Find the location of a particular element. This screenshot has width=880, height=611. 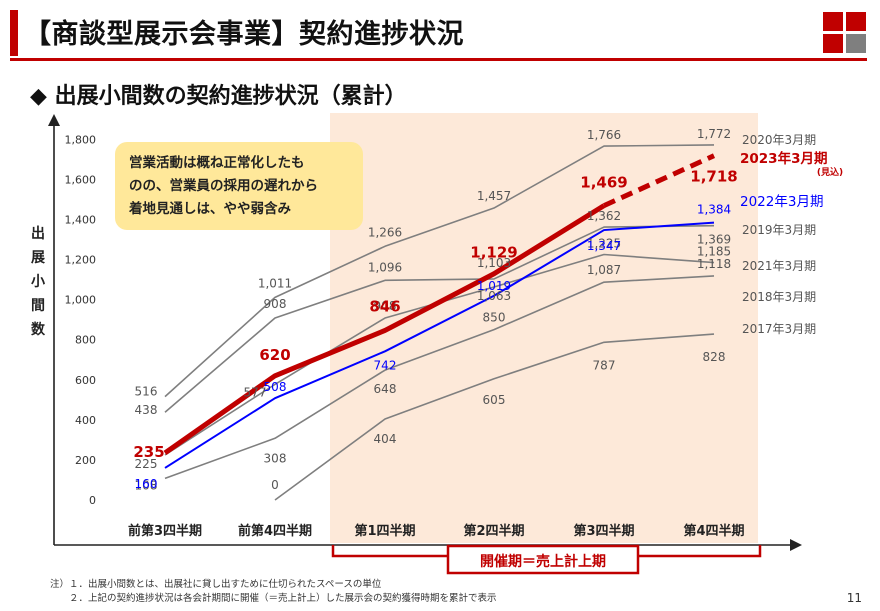

y-tick-label: 400 is located at coordinates (85, 420).